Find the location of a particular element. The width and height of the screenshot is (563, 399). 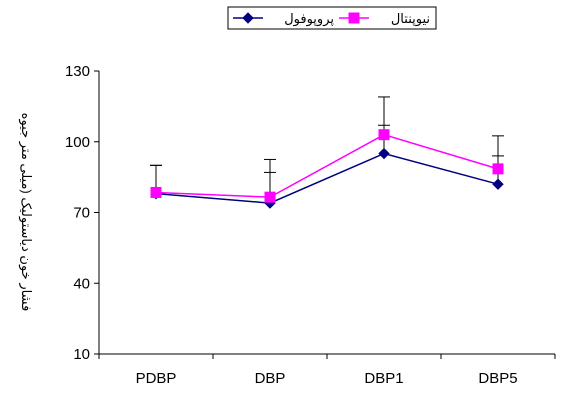

x-tick-label: DBP is located at coordinates (270, 378).